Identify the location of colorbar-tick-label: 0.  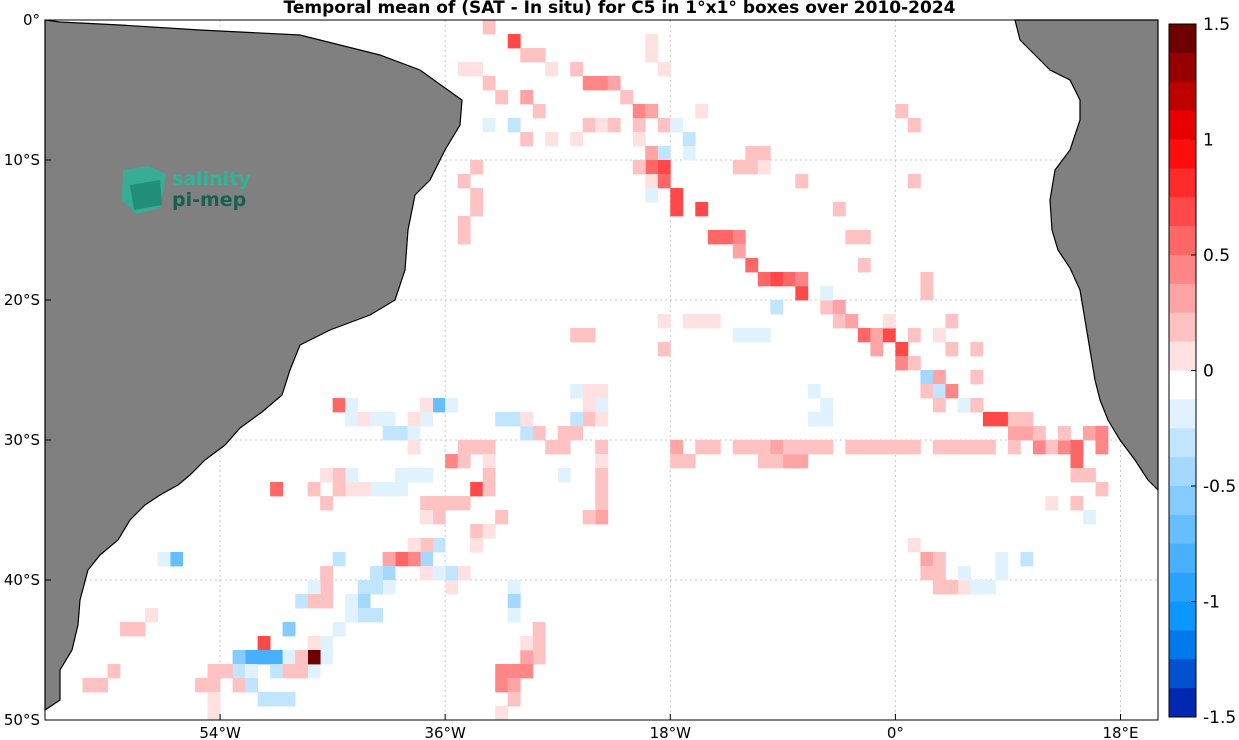
(1208, 372).